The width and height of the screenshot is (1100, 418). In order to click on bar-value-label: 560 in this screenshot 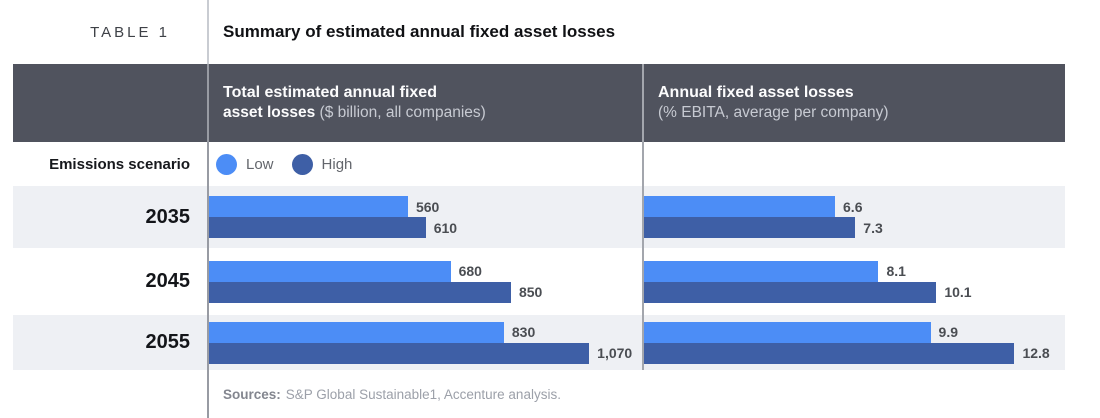, I will do `click(427, 206)`.